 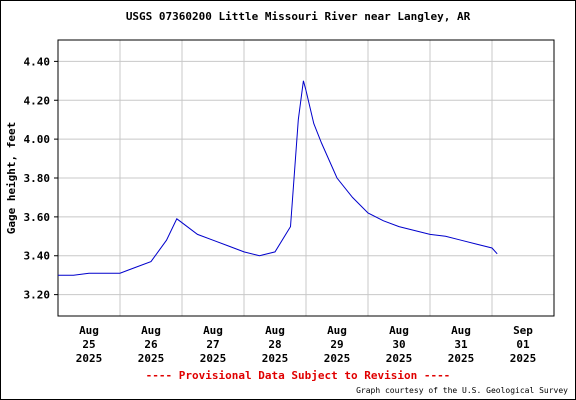 I want to click on x-tick-label: Aug 31 2025, so click(x=461, y=344).